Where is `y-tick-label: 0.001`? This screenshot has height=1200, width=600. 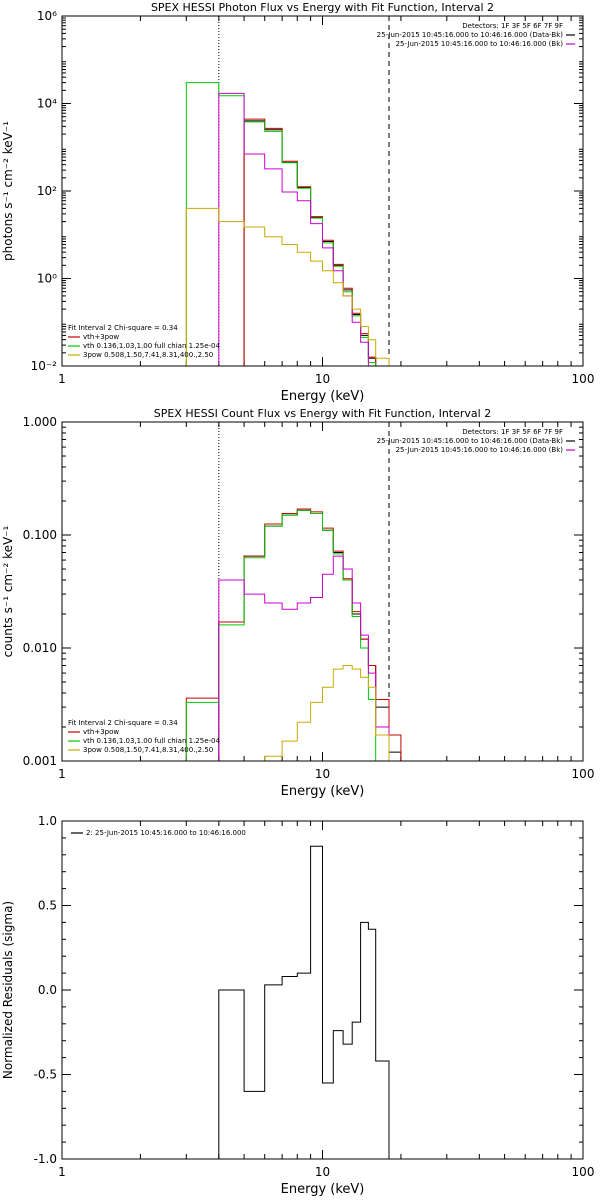
y-tick-label: 0.001 is located at coordinates (40, 761).